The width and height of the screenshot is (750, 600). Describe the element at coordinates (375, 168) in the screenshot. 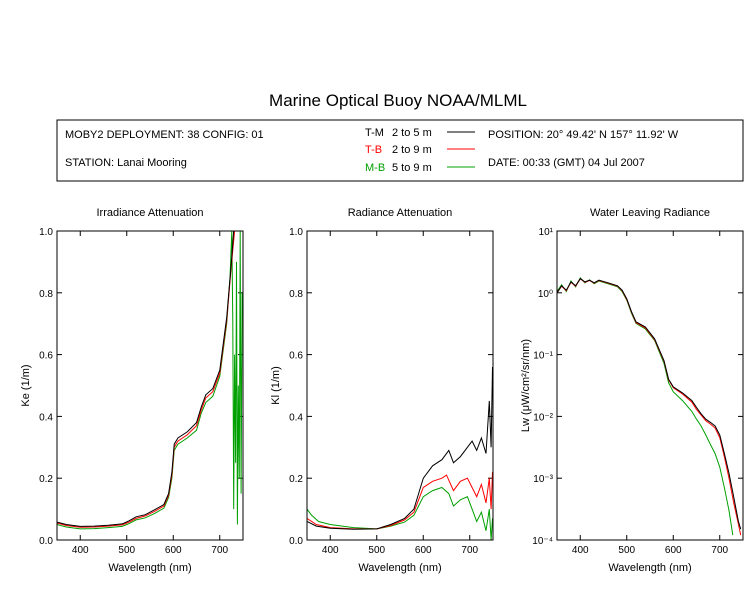

I see `legend-code-mb: M-B` at that location.